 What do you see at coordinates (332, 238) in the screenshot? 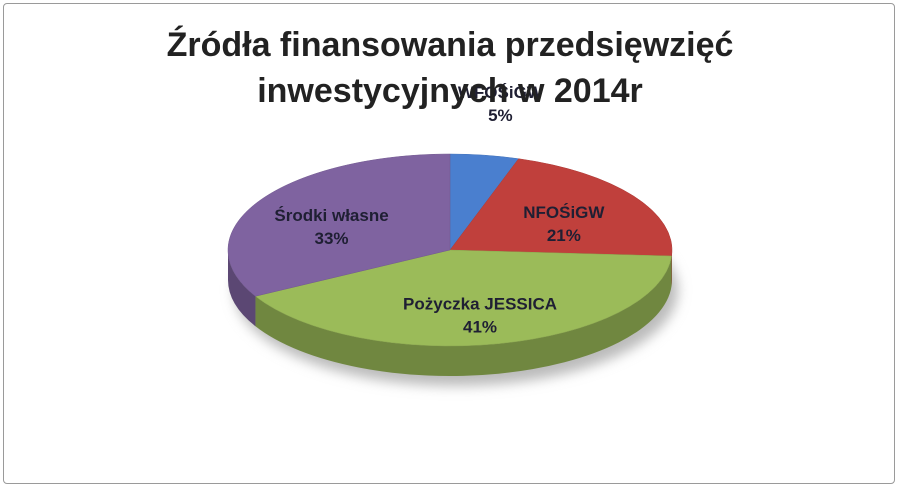
I see `data-label-value: 33%` at bounding box center [332, 238].